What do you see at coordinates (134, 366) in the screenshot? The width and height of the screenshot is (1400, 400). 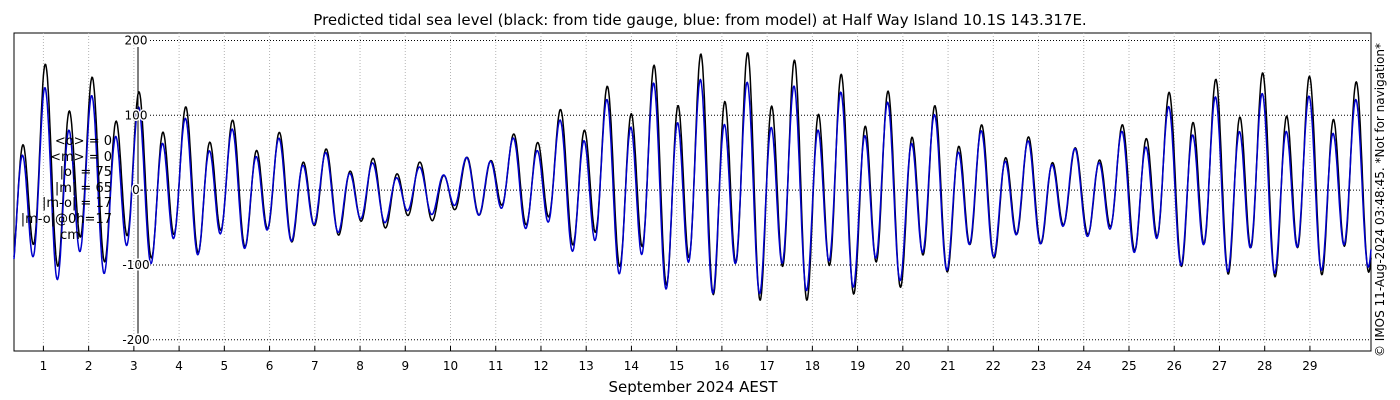 I see `x-tick-label: 3` at bounding box center [134, 366].